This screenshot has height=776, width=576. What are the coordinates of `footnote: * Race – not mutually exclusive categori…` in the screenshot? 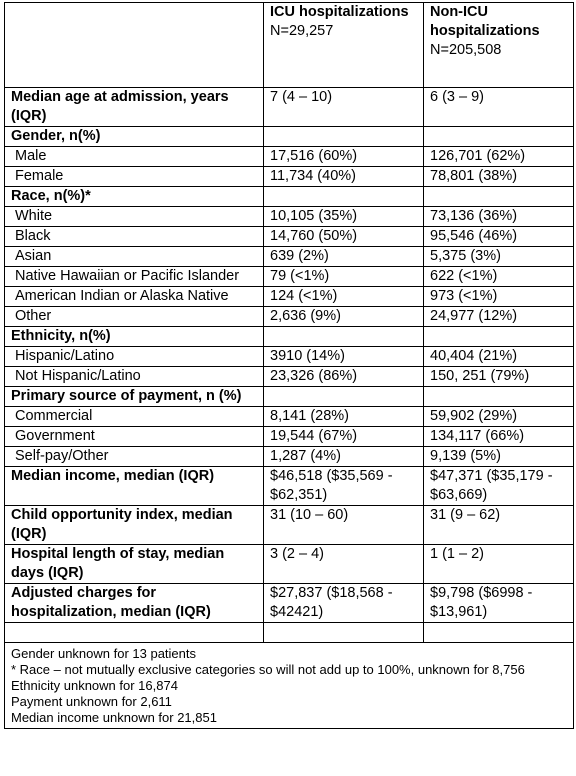 It's located at (268, 669).